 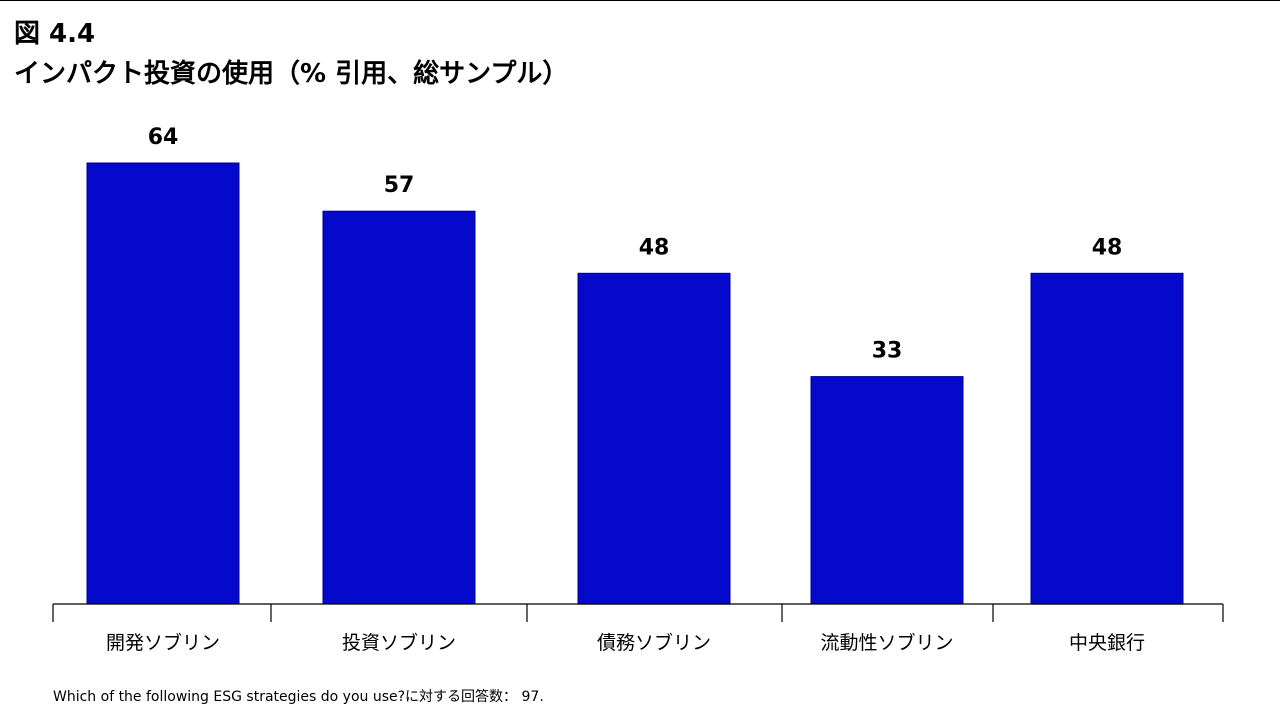 I want to click on x-axis, so click(x=638, y=612).